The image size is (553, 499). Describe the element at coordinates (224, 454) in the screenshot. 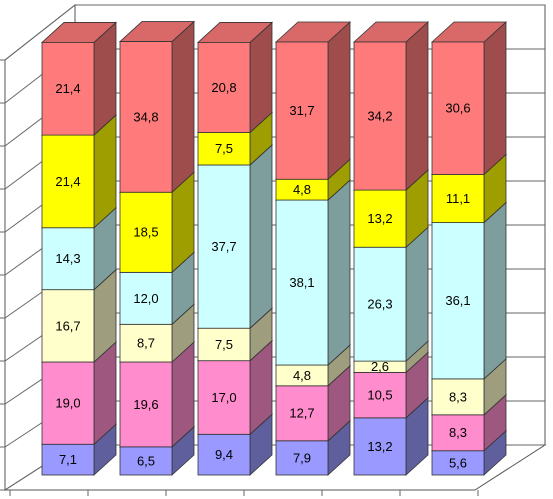

I see `data-label: 9,4` at that location.